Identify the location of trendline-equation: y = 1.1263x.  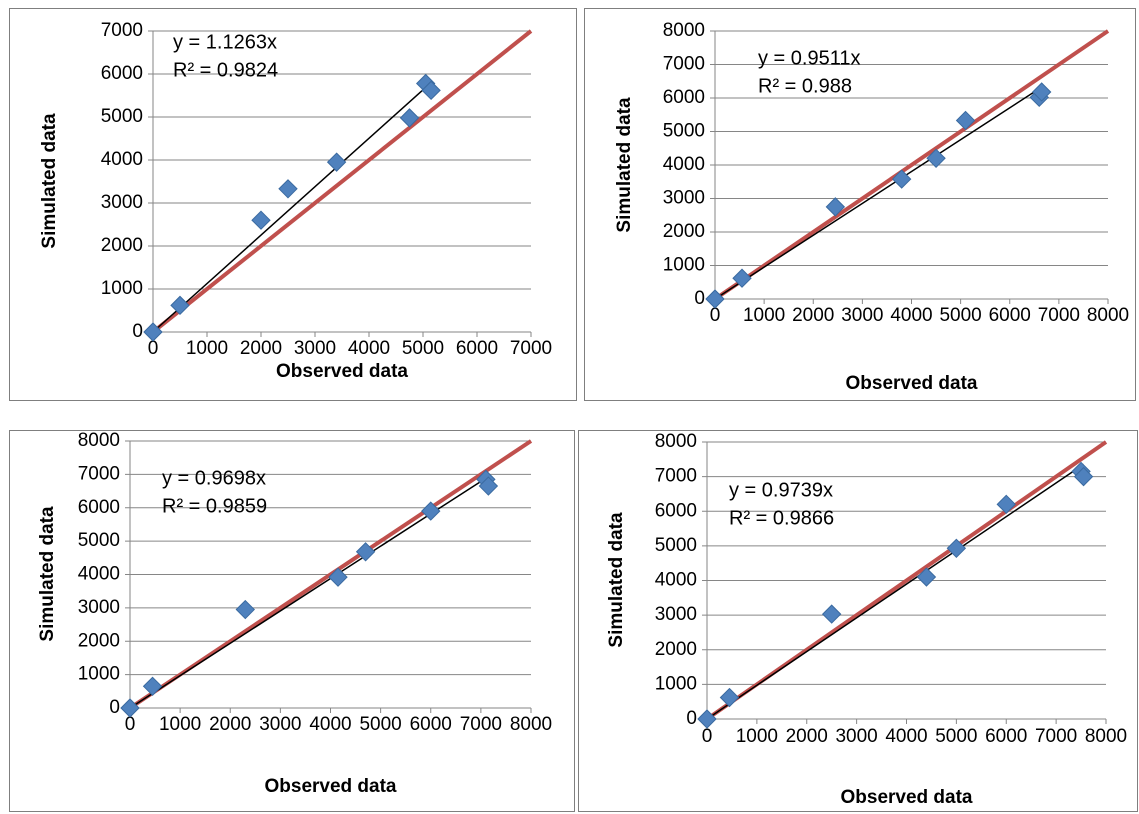
(225, 43).